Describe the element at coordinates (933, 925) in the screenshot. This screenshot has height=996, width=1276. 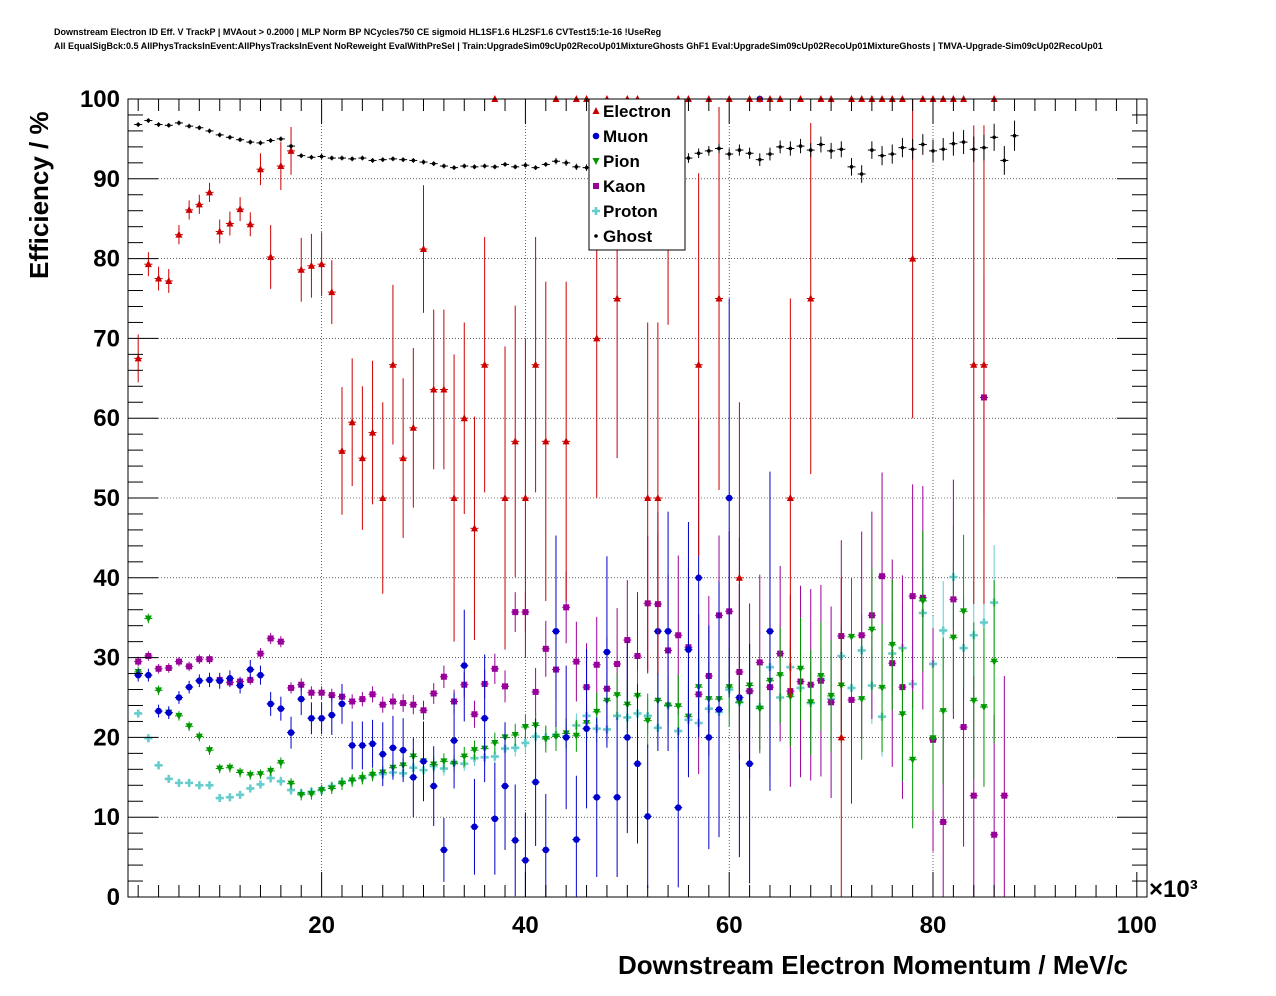
I see `x-tick-label: 80` at that location.